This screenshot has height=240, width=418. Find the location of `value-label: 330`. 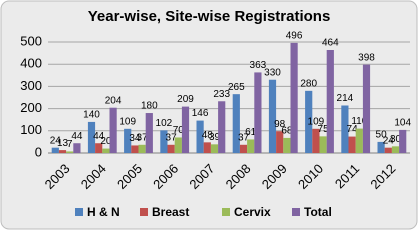

value-label: 330 is located at coordinates (272, 72).